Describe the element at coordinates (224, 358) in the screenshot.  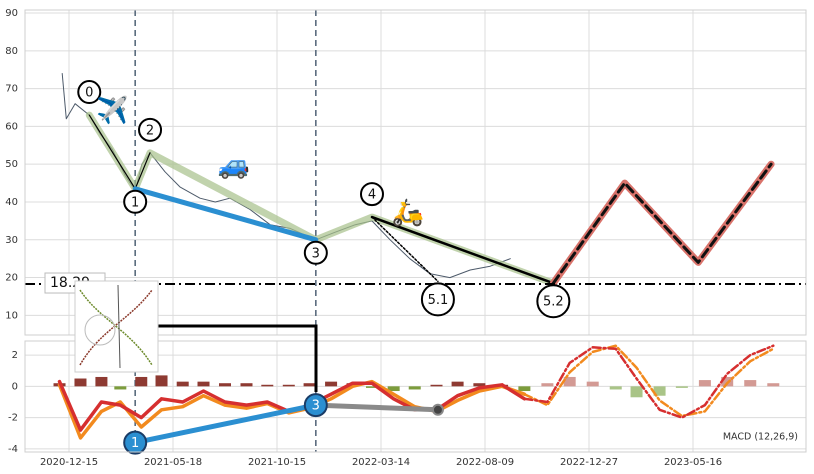
I see `connector` at that location.